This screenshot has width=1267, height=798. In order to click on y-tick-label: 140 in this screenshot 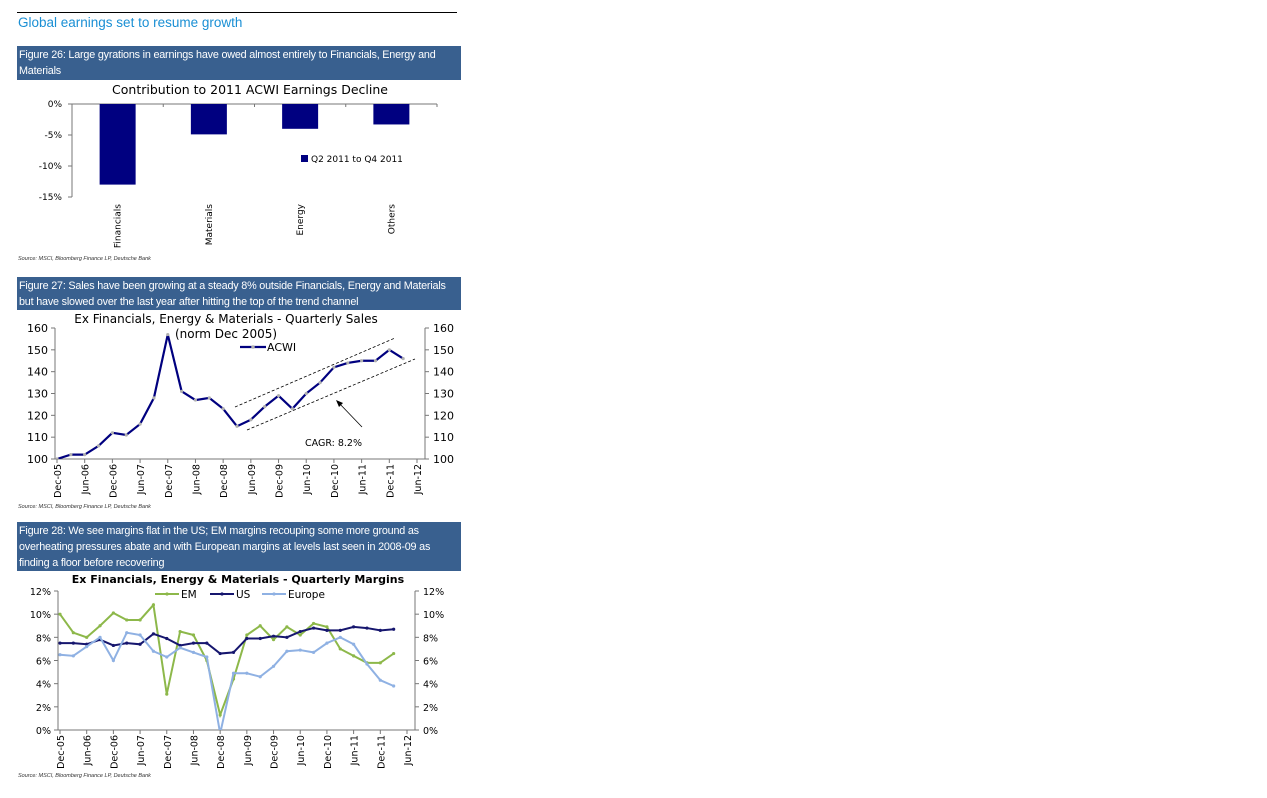, I will do `click(37, 372)`.